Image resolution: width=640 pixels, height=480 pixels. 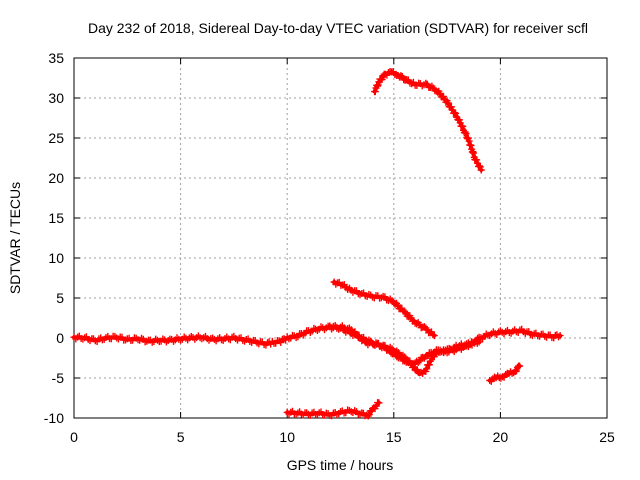 What do you see at coordinates (60, 338) in the screenshot?
I see `y-tick-label: 0` at bounding box center [60, 338].